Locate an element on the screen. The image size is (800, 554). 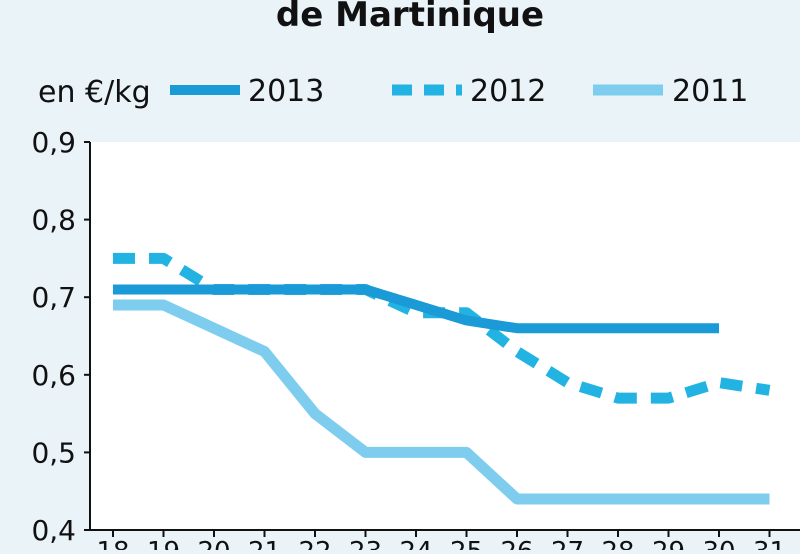
legend-label-2012: 2012 is located at coordinates (508, 91).